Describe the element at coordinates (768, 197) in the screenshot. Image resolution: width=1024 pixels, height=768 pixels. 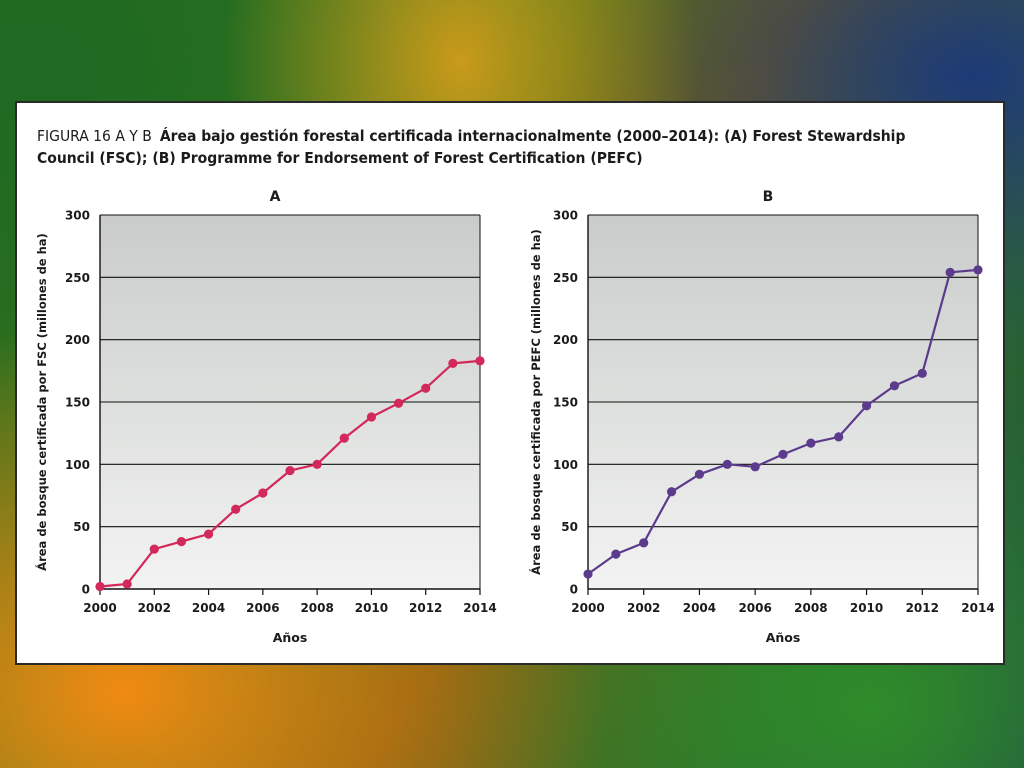
I see `chart-title: B` at that location.